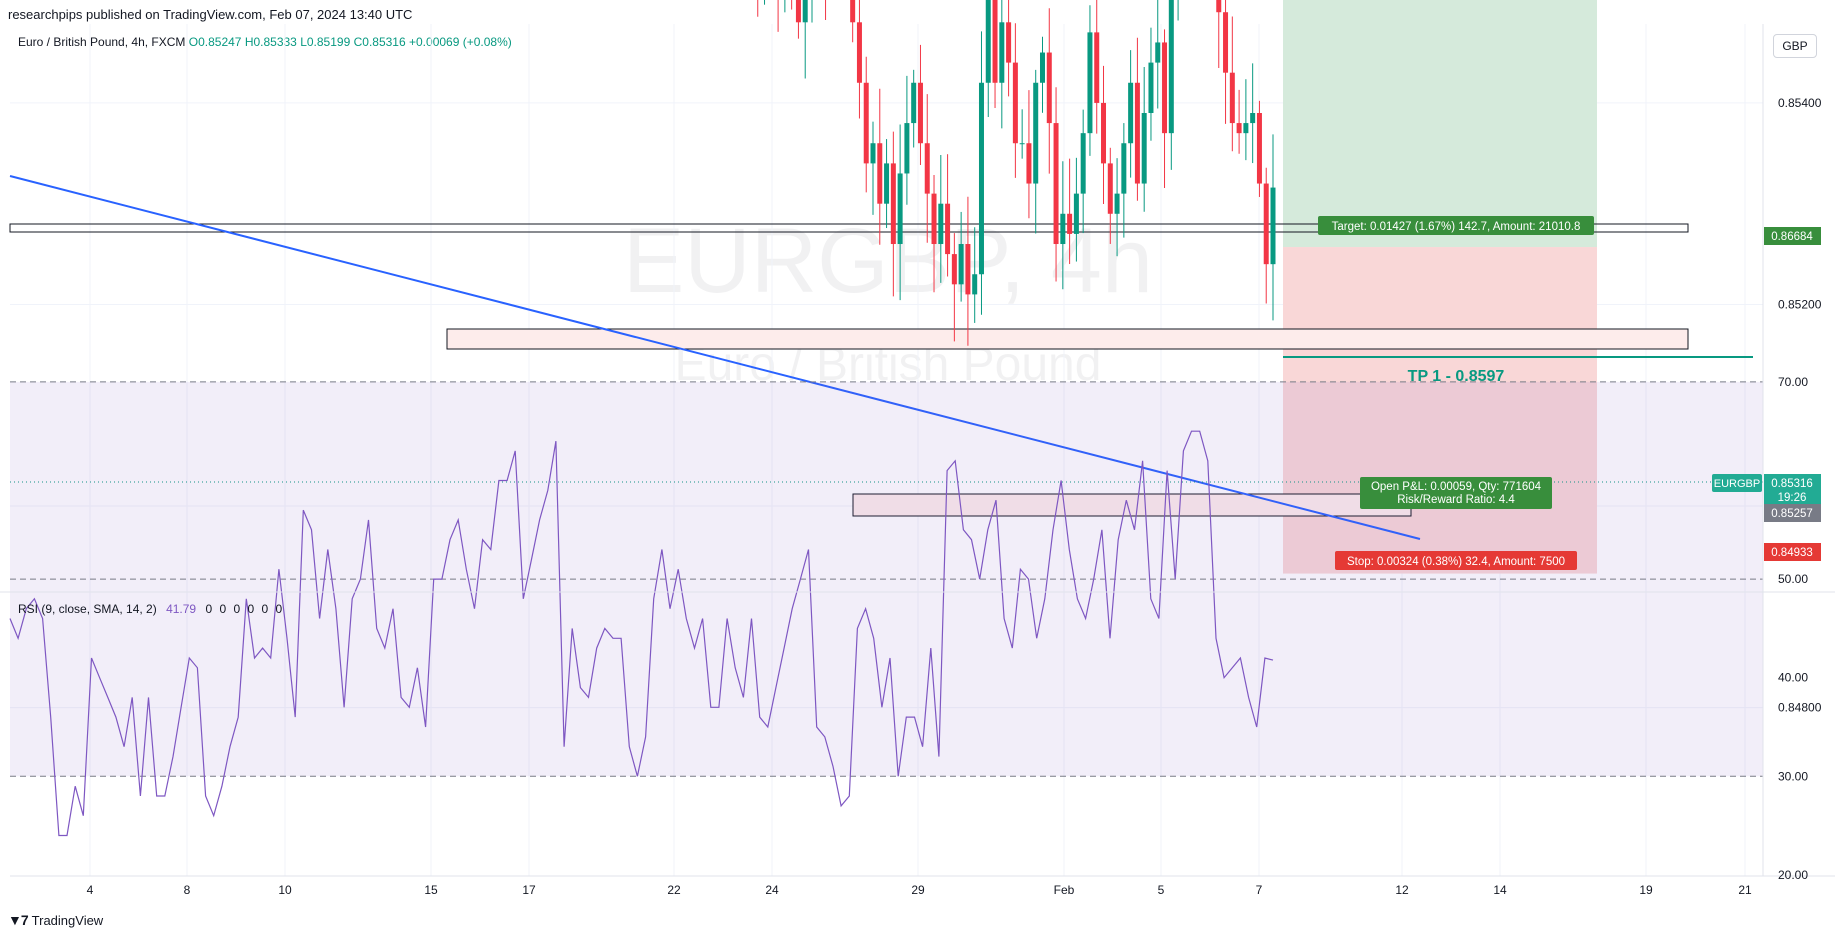 Image resolution: width=1835 pixels, height=939 pixels. I want to click on stop-price-text: 0.84933, so click(1792, 553).